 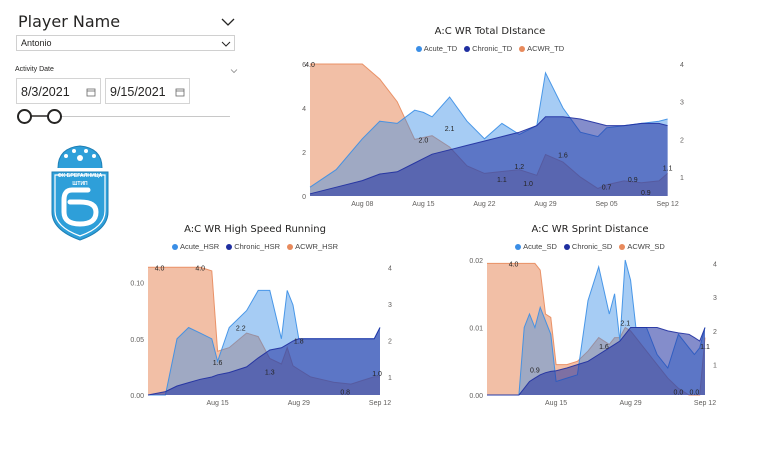 What do you see at coordinates (241, 329) in the screenshot?
I see `data-label: 2.2` at bounding box center [241, 329].